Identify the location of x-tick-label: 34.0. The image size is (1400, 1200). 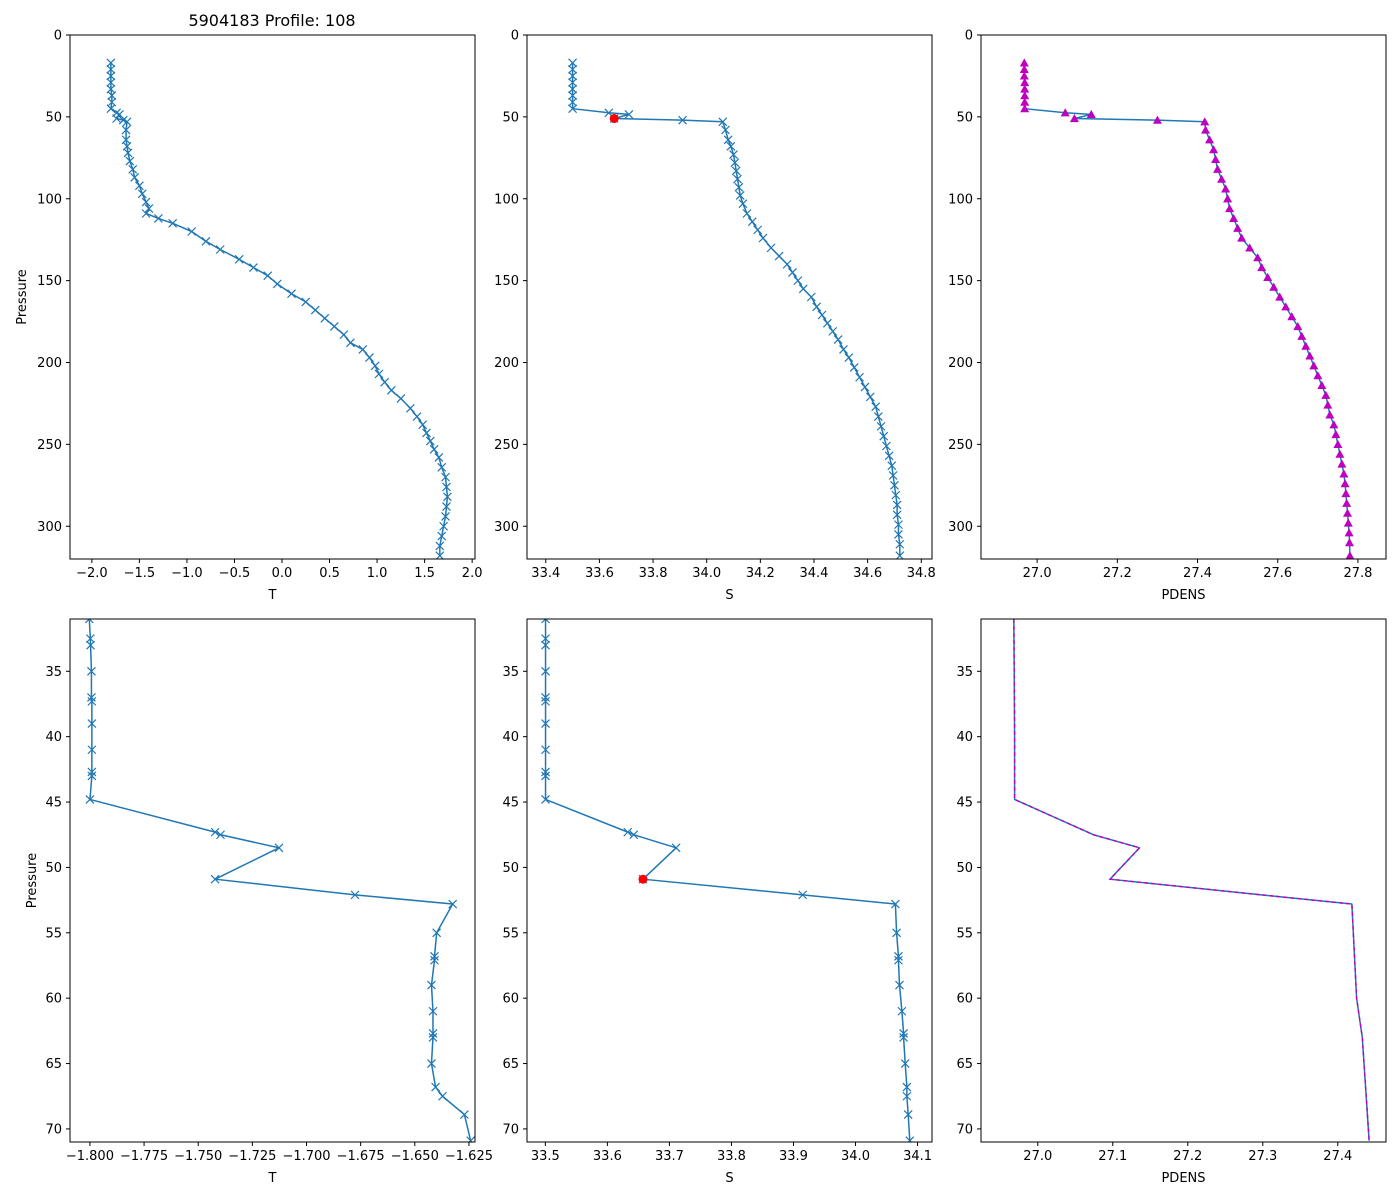
(706, 573).